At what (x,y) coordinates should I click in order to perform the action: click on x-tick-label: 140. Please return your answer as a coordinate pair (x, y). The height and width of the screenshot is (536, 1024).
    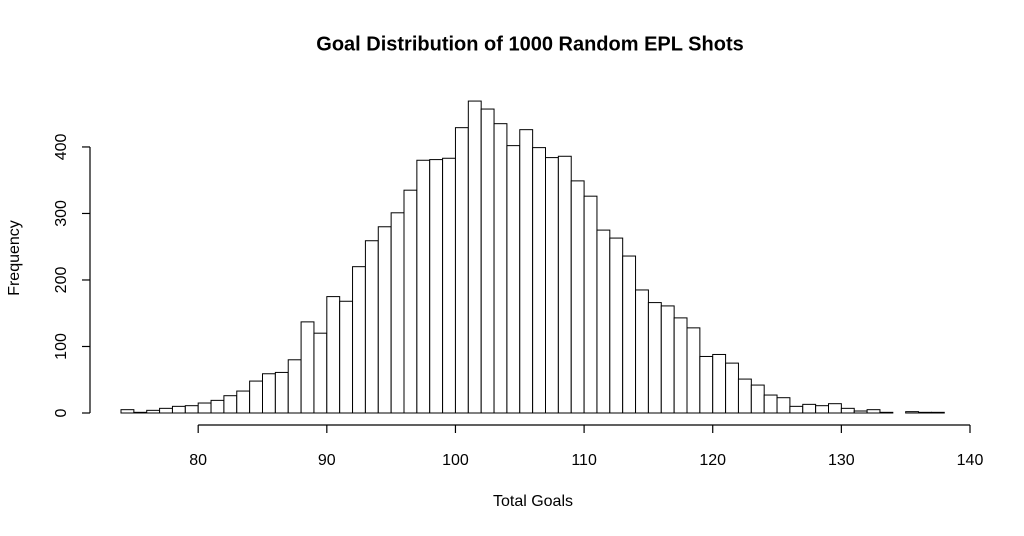
    Looking at the image, I should click on (970, 460).